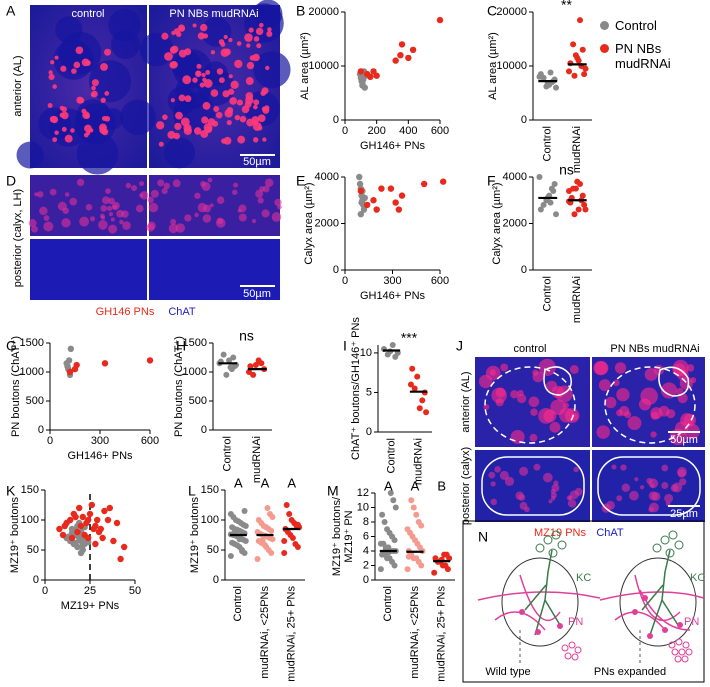  Describe the element at coordinates (11, 491) in the screenshot. I see `panel-label: K` at that location.